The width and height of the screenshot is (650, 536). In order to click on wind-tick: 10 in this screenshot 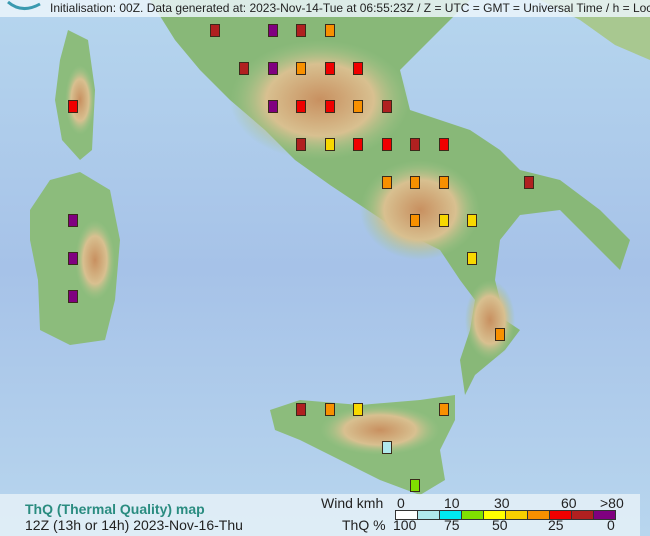, I will do `click(452, 503)`.